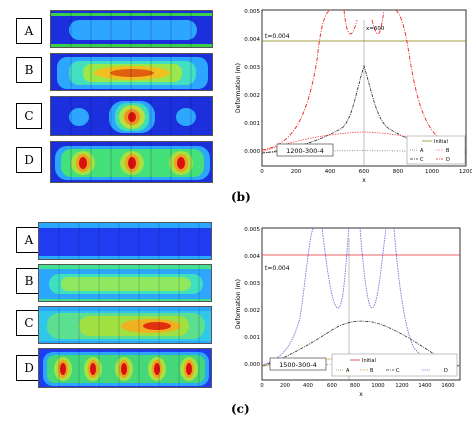  Describe the element at coordinates (240, 409) in the screenshot. I see `figure-caption-c: (c)` at that location.